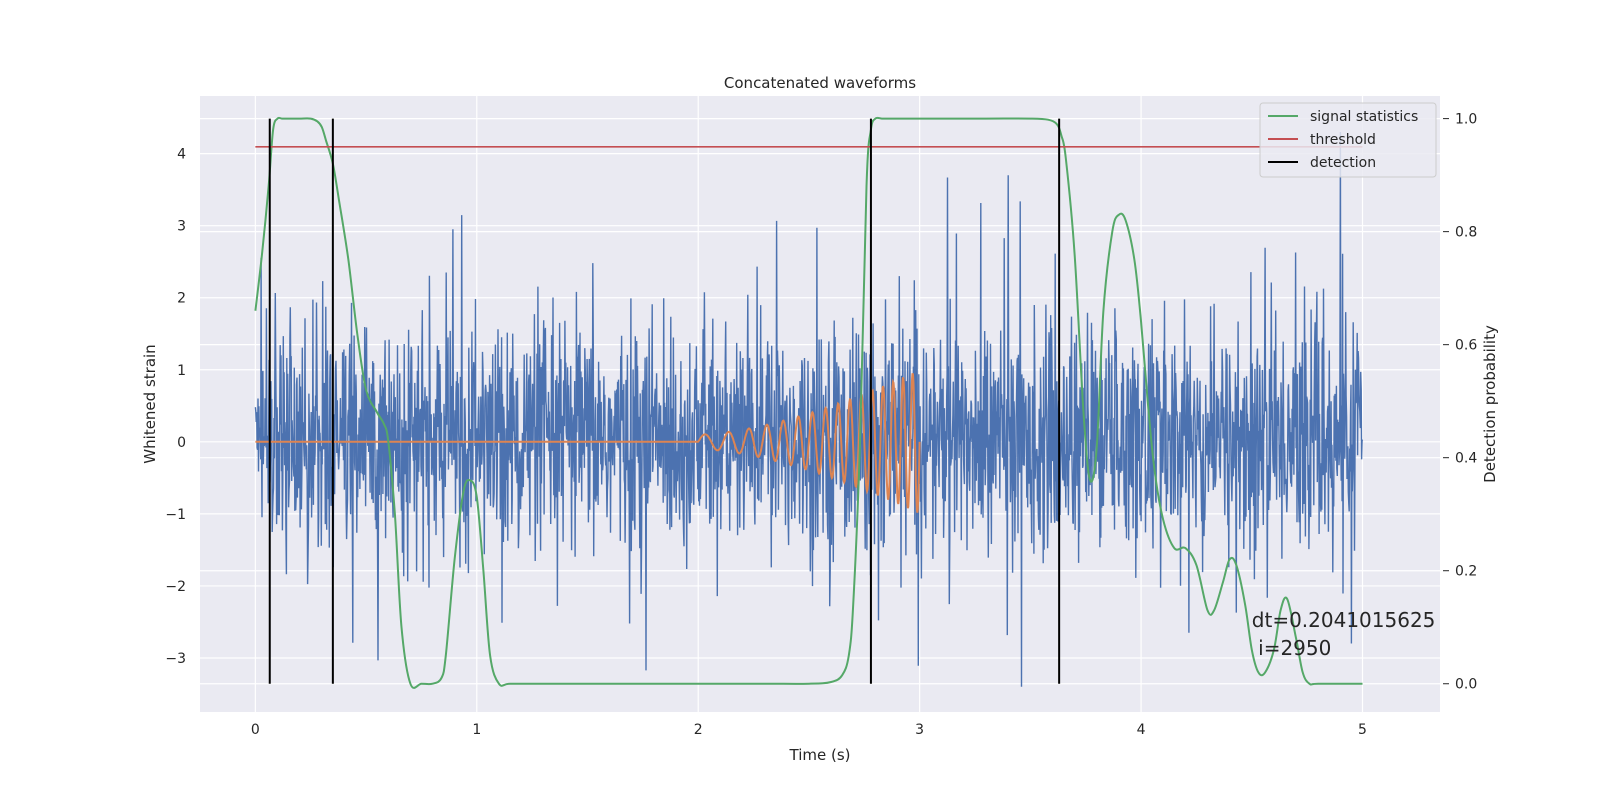 Image resolution: width=1600 pixels, height=800 pixels. Describe the element at coordinates (820, 755) in the screenshot. I see `x-axis-label: Time (s)` at that location.